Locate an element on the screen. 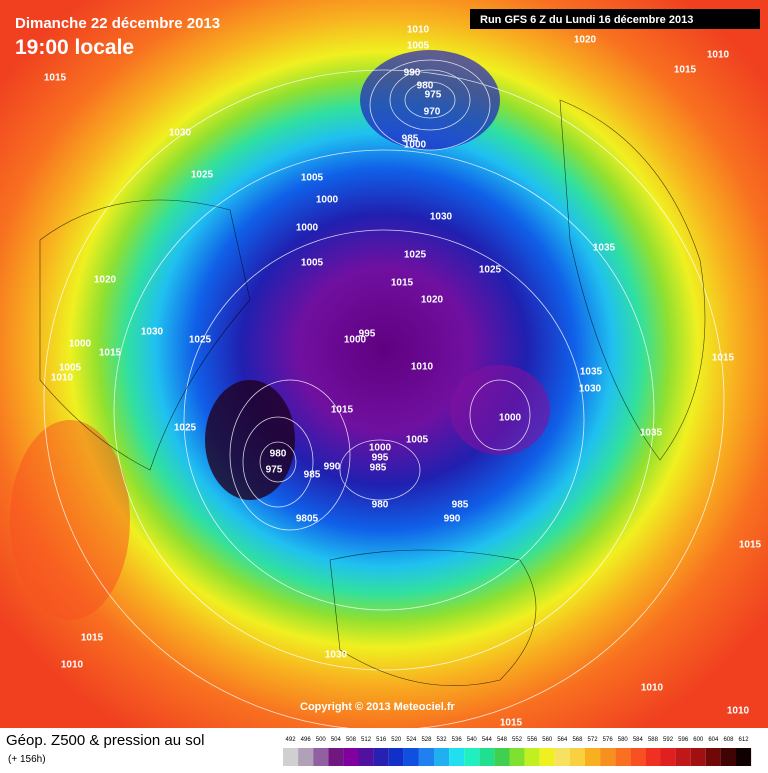 The image size is (768, 773). run-info: Run GFS 6 Z du Lundi 16 décembre 2013 is located at coordinates (586, 20).